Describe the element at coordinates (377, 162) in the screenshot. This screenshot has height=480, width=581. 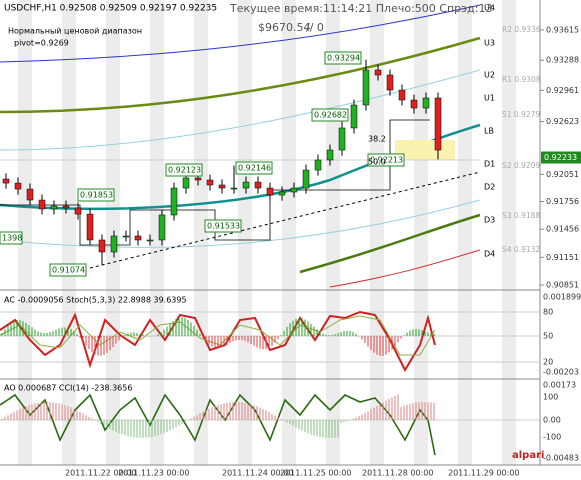
I see `fib-label: 50.0` at that location.